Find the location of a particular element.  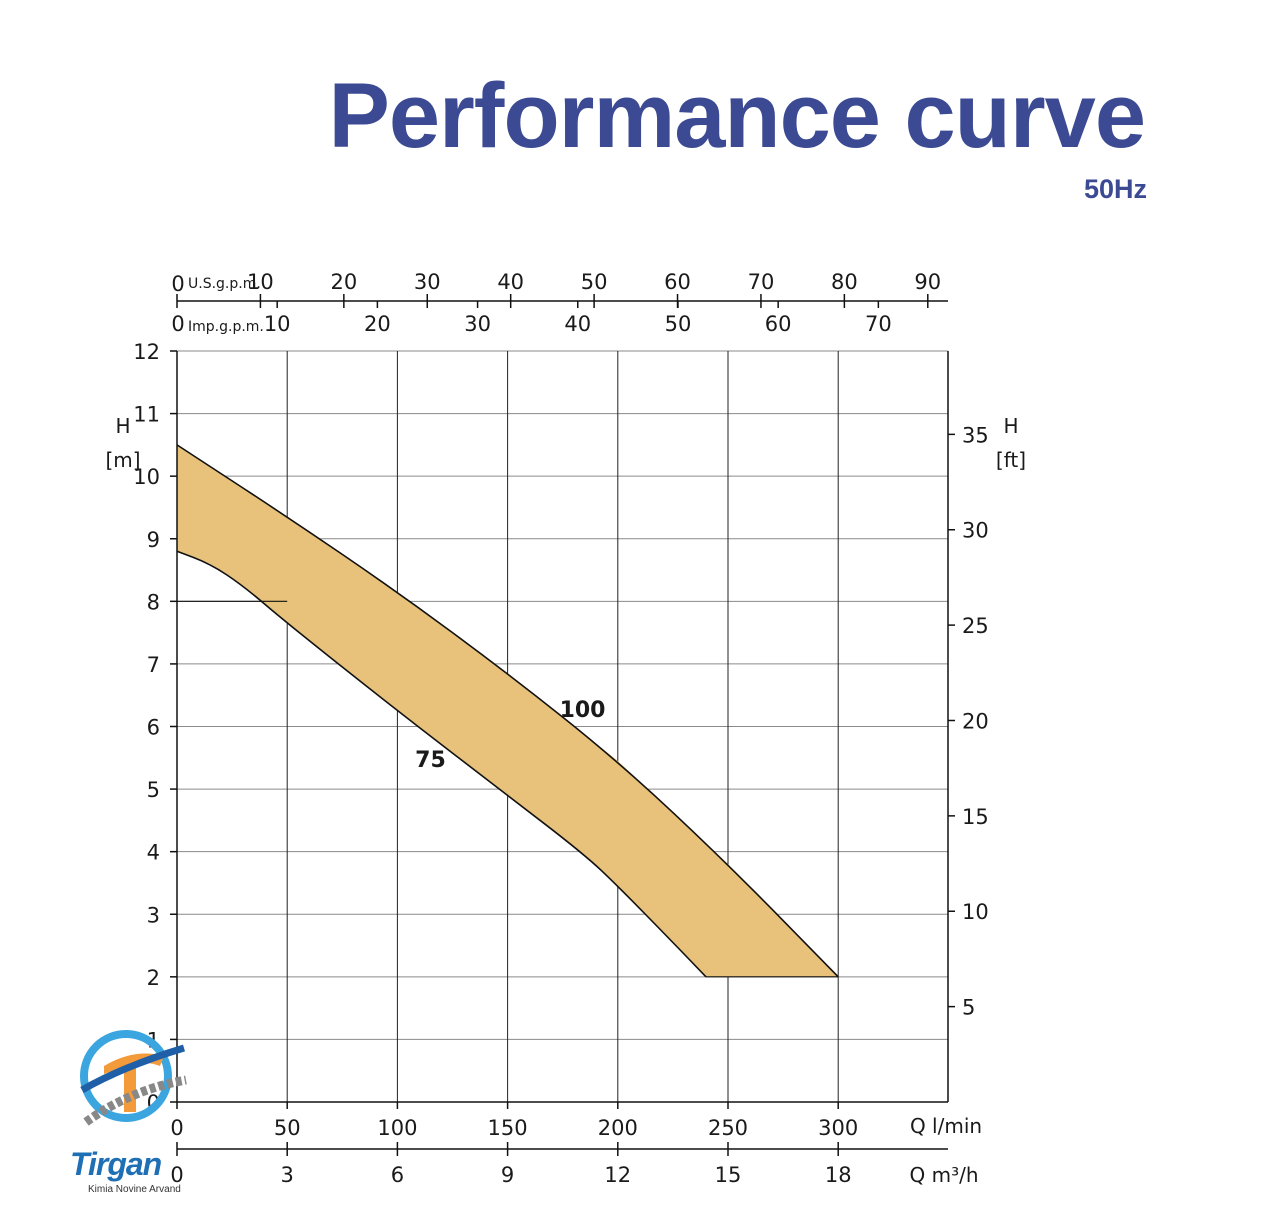

y2-tick-label: 25 is located at coordinates (975, 626).